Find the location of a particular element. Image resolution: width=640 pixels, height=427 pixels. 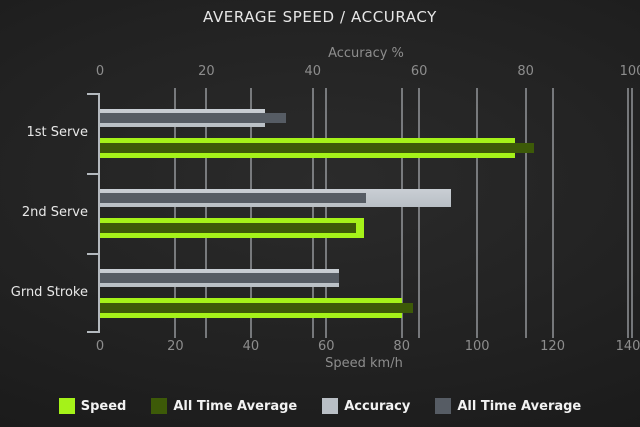

speed-average-swatch-icon is located at coordinates (159, 406).